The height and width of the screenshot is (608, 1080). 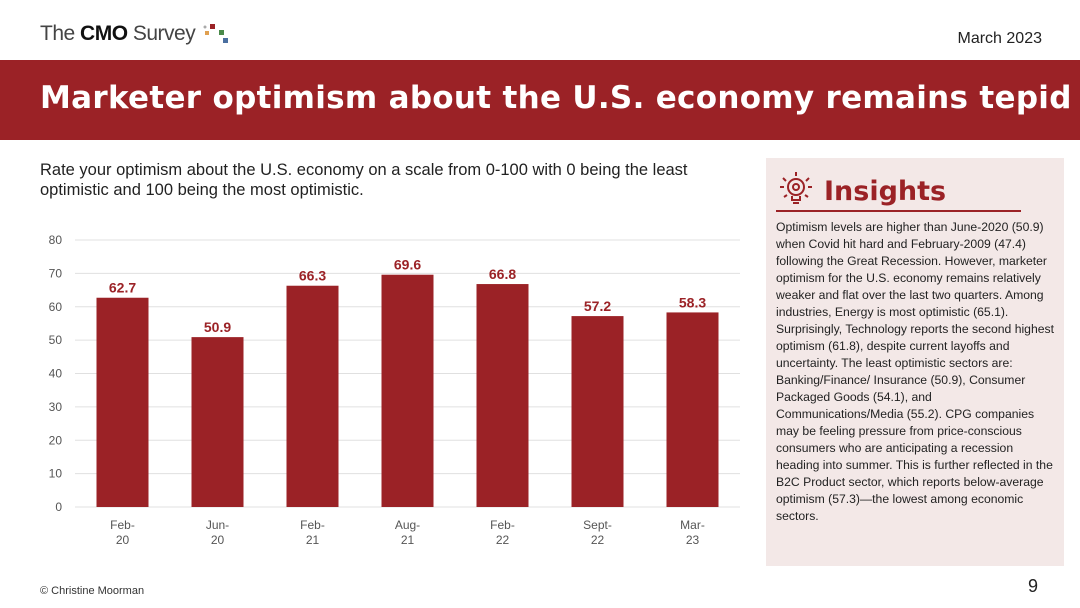 What do you see at coordinates (58, 507) in the screenshot?
I see `y-tick-label: 0` at bounding box center [58, 507].